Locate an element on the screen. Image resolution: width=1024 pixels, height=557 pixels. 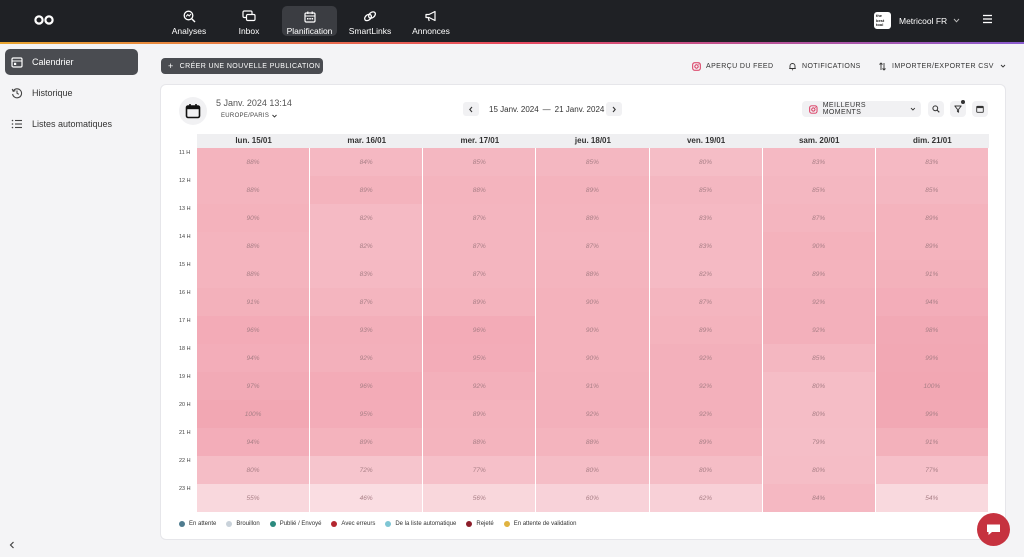
time-slot-cell: 62% is located at coordinates (705, 498).